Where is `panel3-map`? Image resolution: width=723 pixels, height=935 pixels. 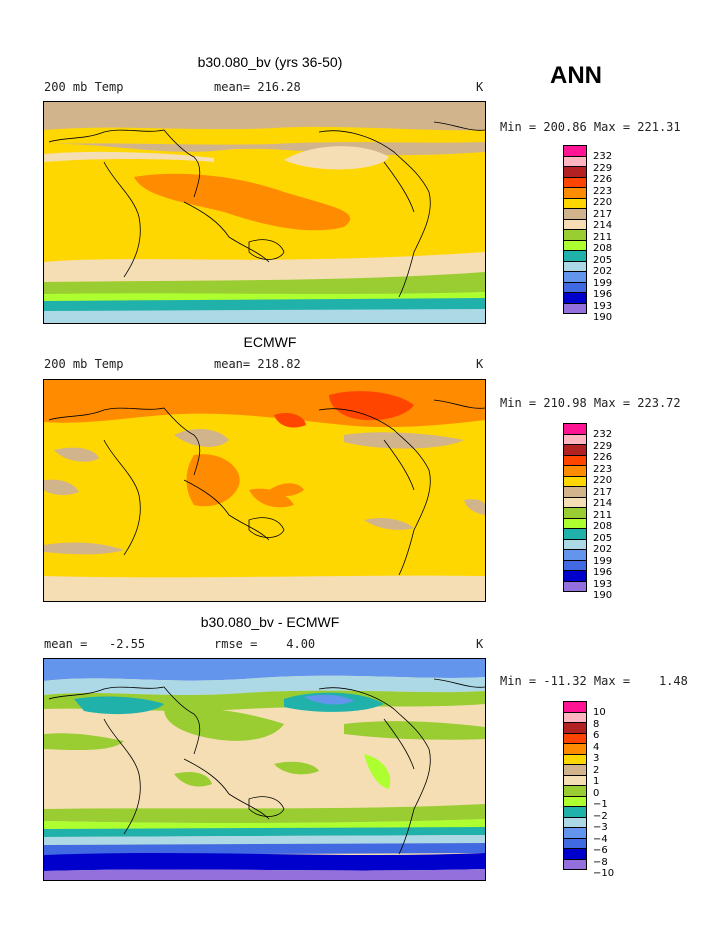 panel3-map is located at coordinates (264, 769).